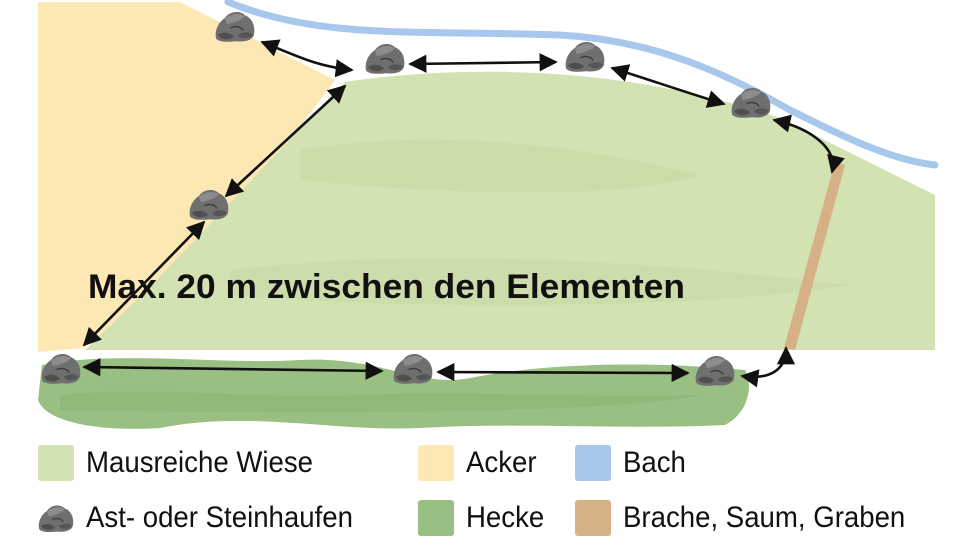 The image size is (980, 556). Describe the element at coordinates (200, 462) in the screenshot. I see `legend-label-wiese: Mausreiche Wiese` at that location.